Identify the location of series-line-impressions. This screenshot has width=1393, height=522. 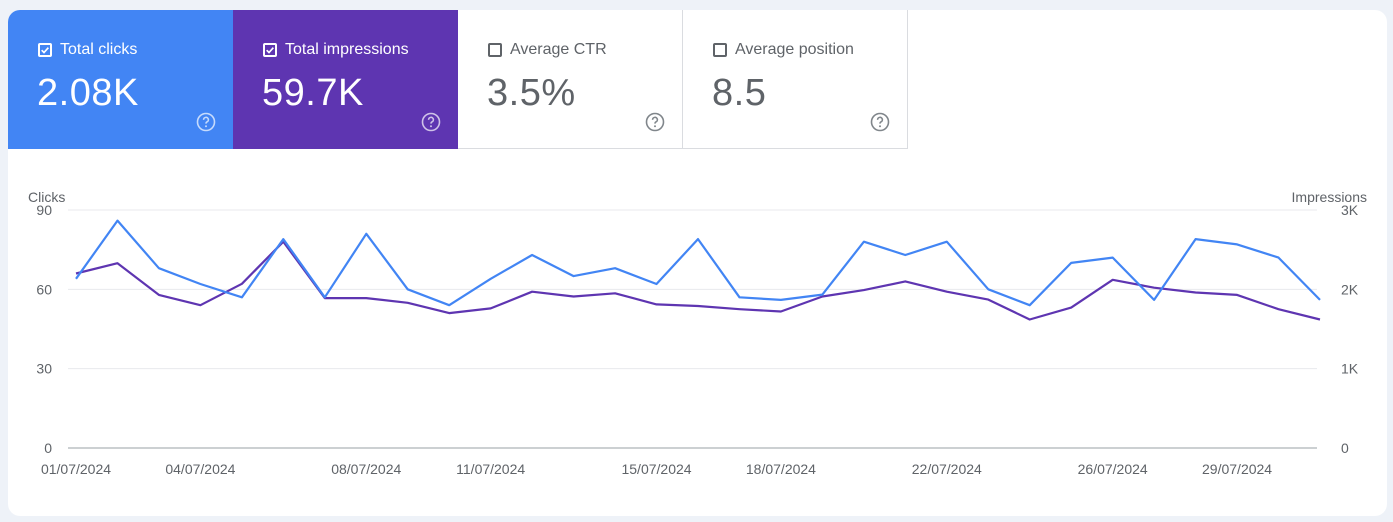
(698, 280).